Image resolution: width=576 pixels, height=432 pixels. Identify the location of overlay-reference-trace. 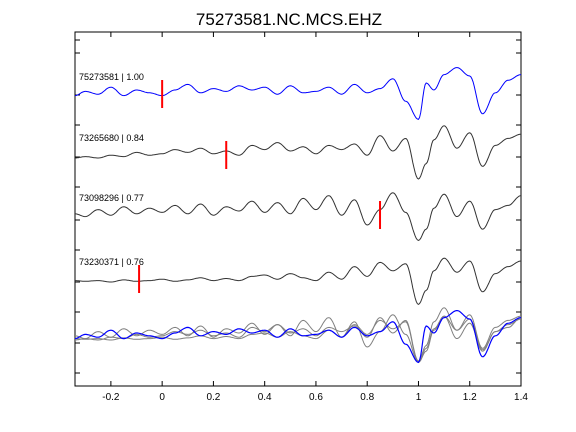
(298, 337).